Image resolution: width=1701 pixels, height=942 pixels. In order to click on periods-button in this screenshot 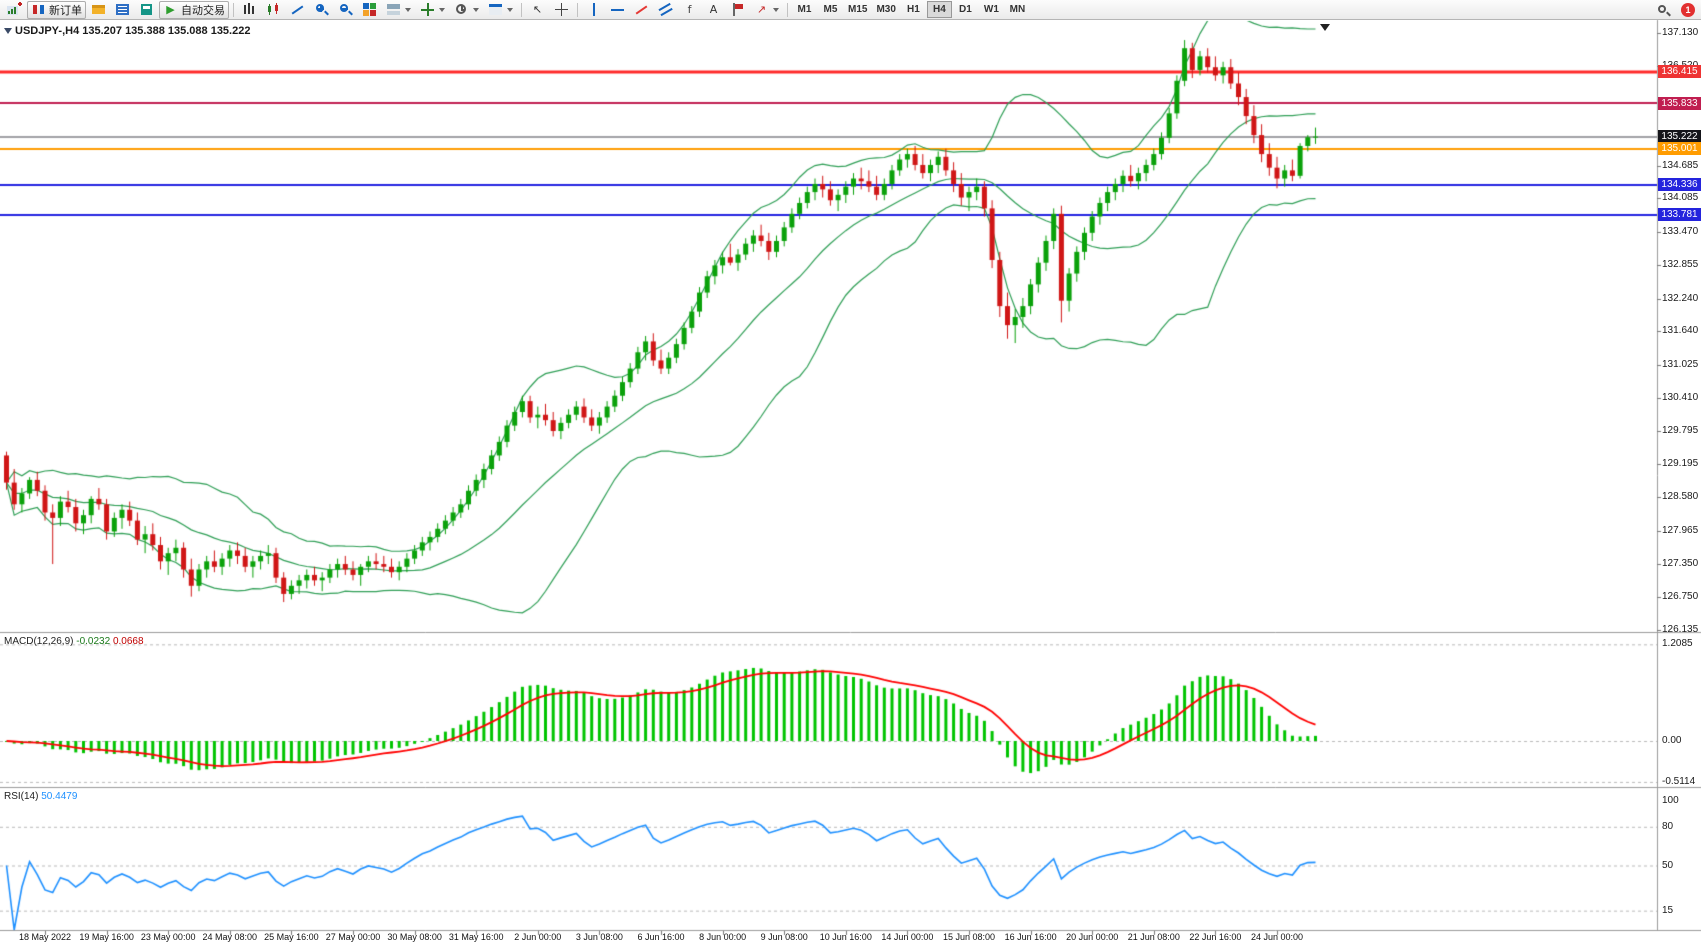, I will do `click(466, 10)`.